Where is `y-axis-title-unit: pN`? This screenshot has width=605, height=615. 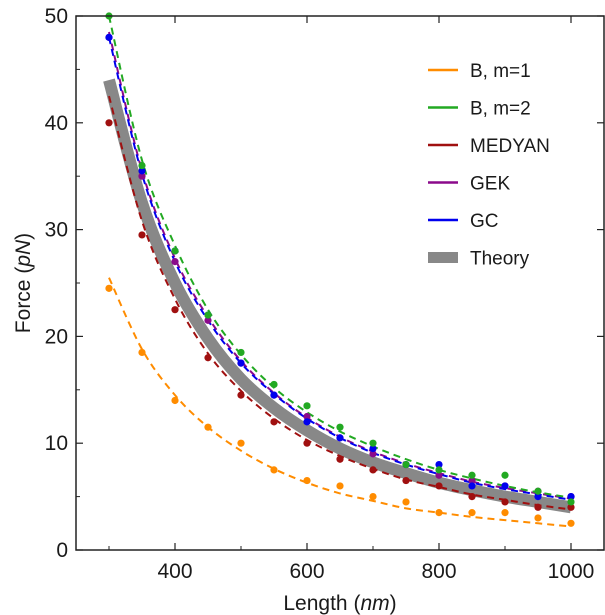
y-axis-title-unit: pN is located at coordinates (23, 253).